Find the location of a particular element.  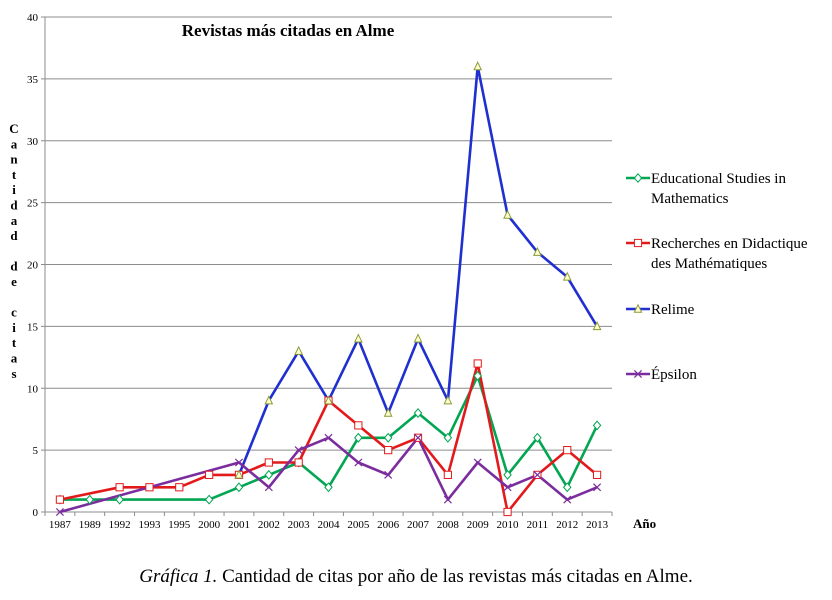

x-tick-label: 2006 is located at coordinates (388, 525).